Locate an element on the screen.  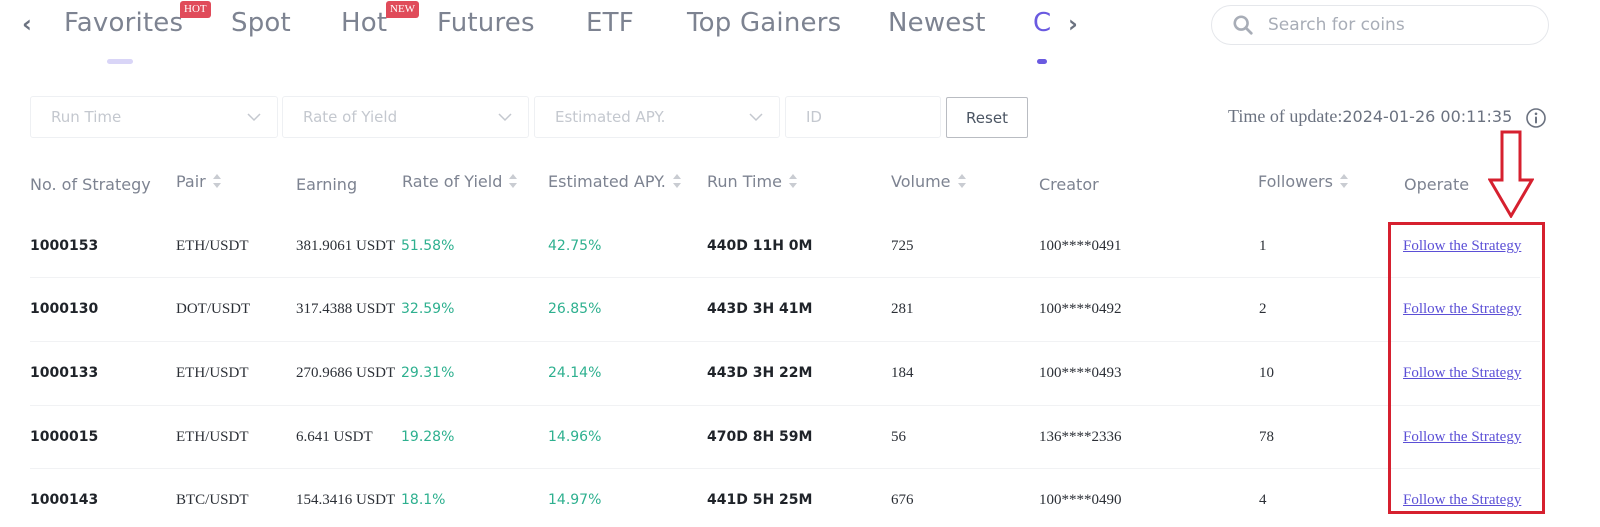
annotation-down-arrow-icon is located at coordinates (1511, 174).